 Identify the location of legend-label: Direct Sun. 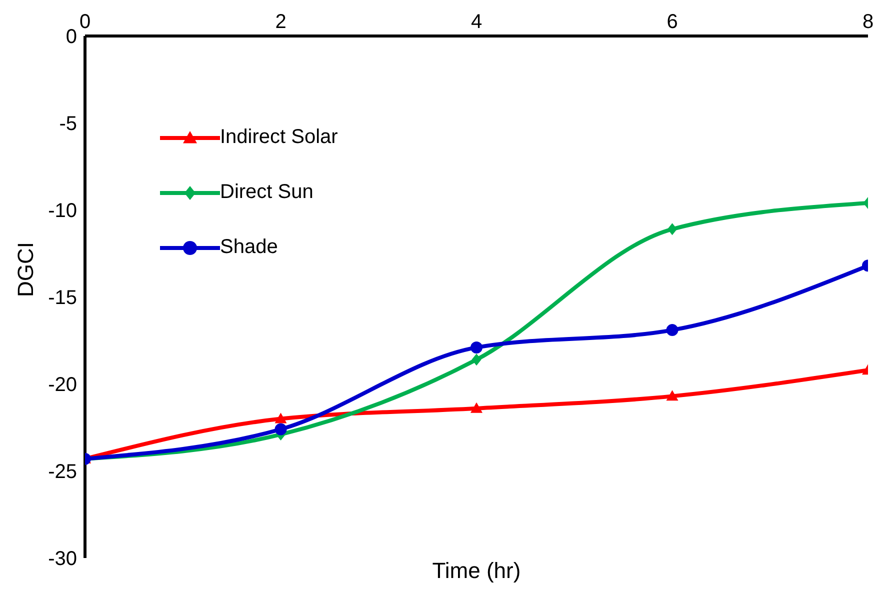
(267, 192).